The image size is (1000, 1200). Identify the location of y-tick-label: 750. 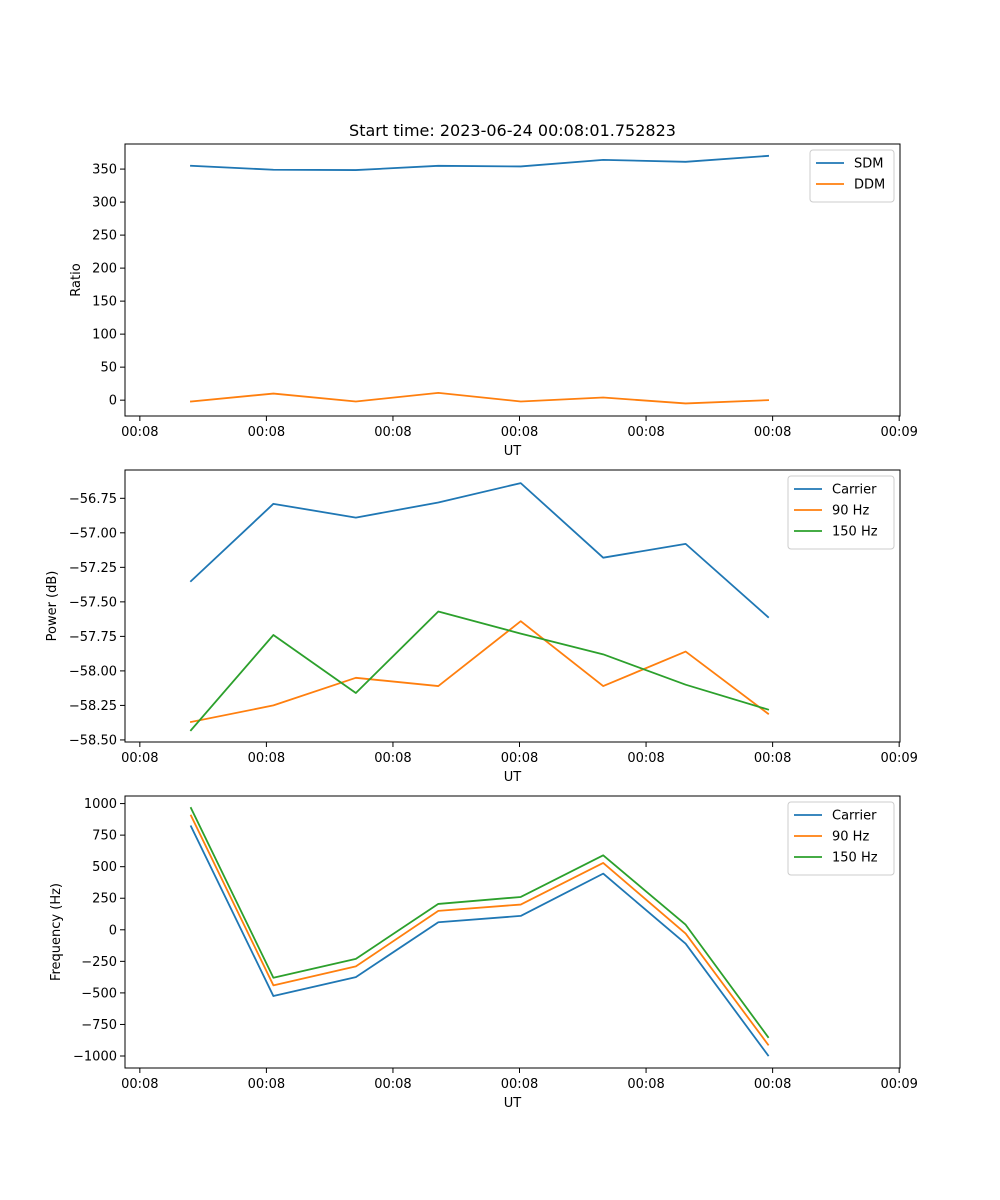
(104, 836).